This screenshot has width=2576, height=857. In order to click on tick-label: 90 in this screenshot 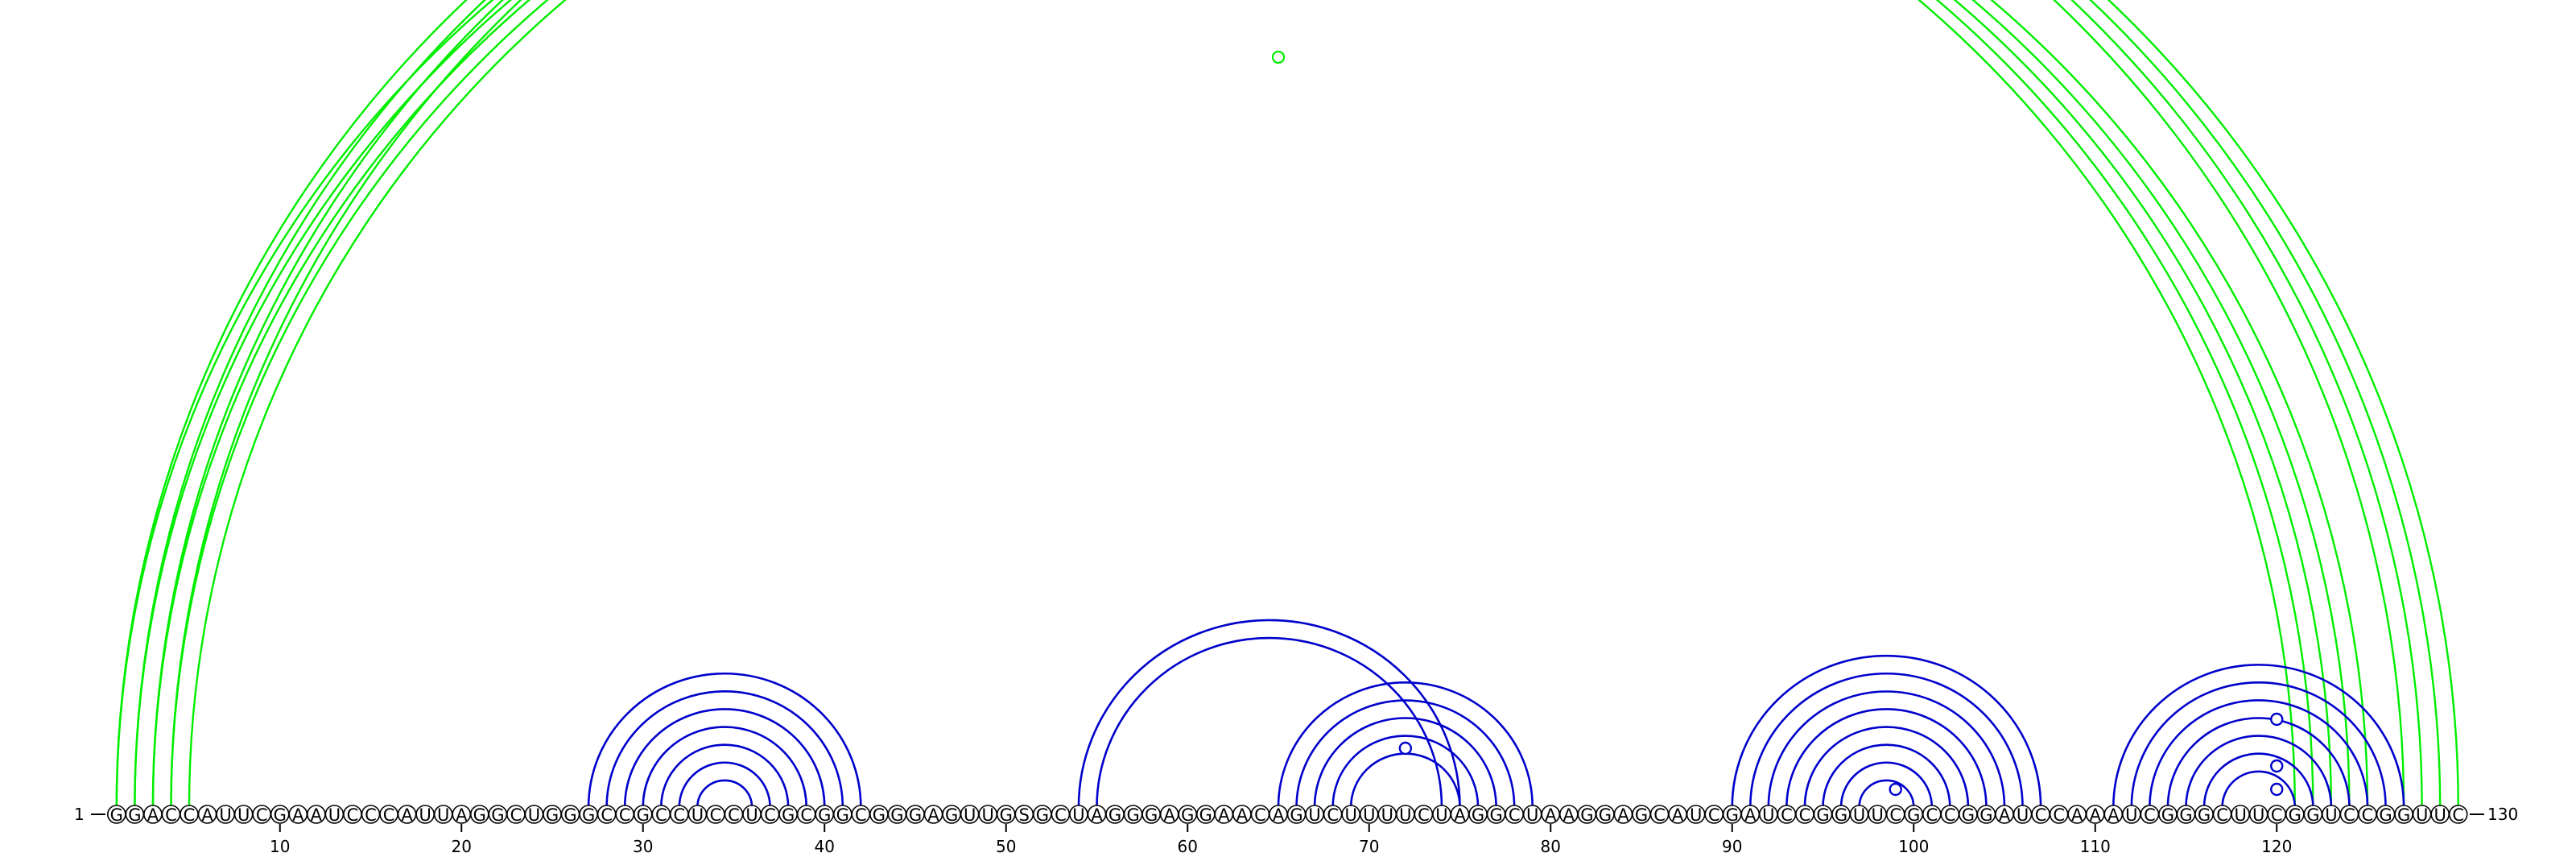, I will do `click(1732, 846)`.